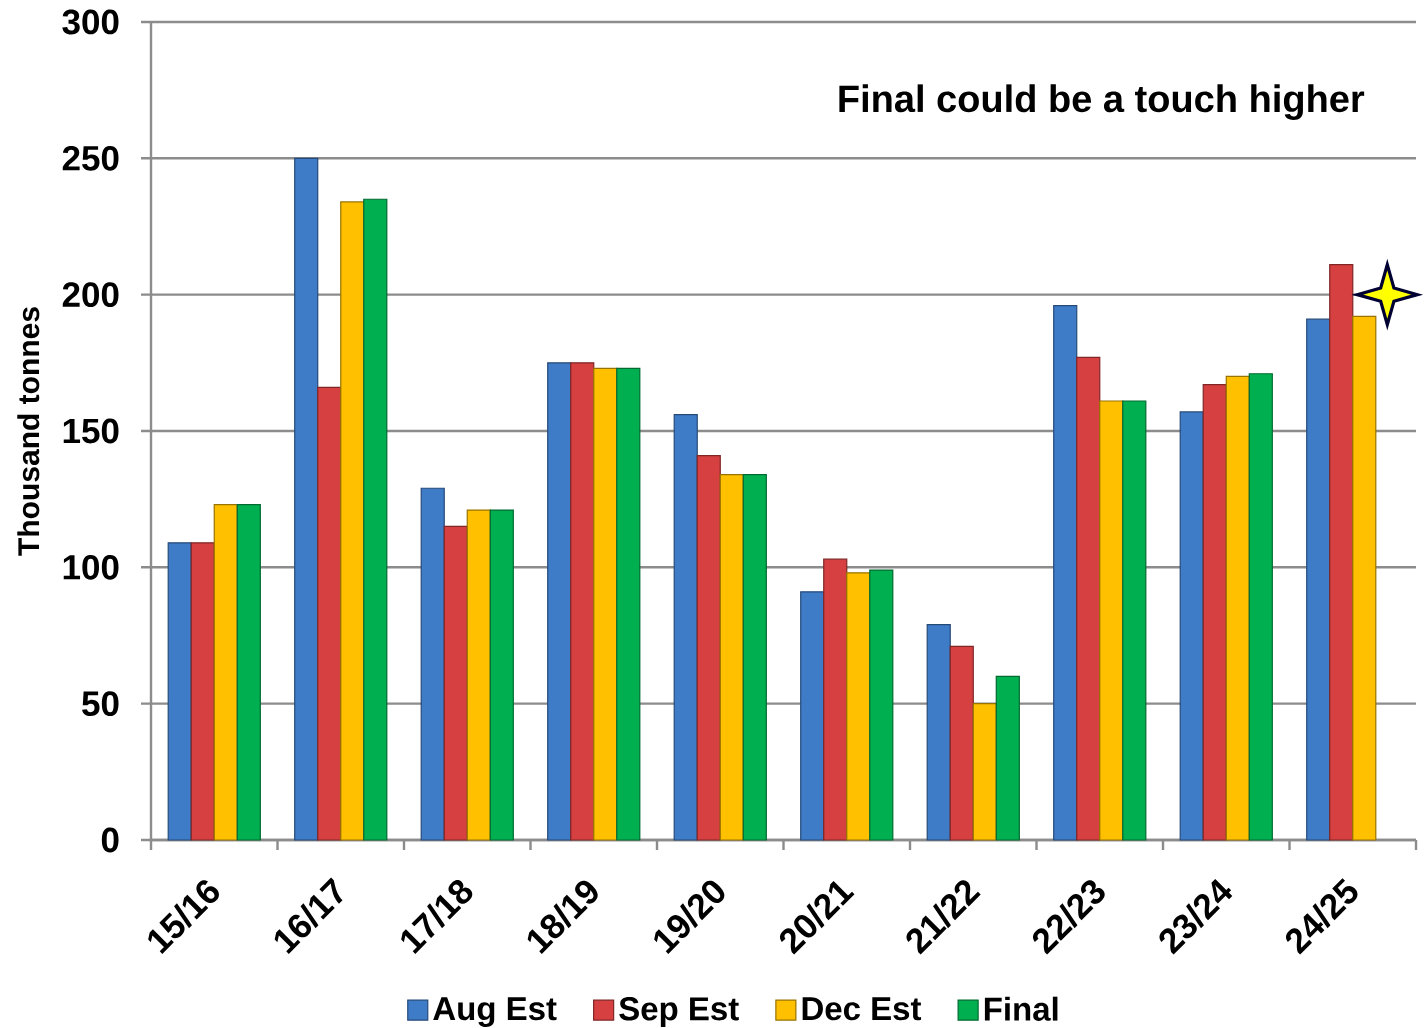  What do you see at coordinates (1102, 102) in the screenshot?
I see `annotation: Final could be a touch higher` at bounding box center [1102, 102].